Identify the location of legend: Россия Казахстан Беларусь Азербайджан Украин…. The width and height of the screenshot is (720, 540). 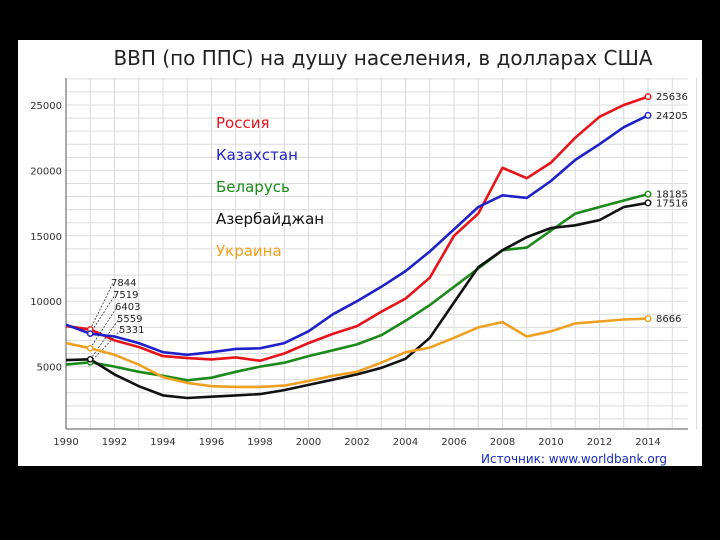
(270, 187).